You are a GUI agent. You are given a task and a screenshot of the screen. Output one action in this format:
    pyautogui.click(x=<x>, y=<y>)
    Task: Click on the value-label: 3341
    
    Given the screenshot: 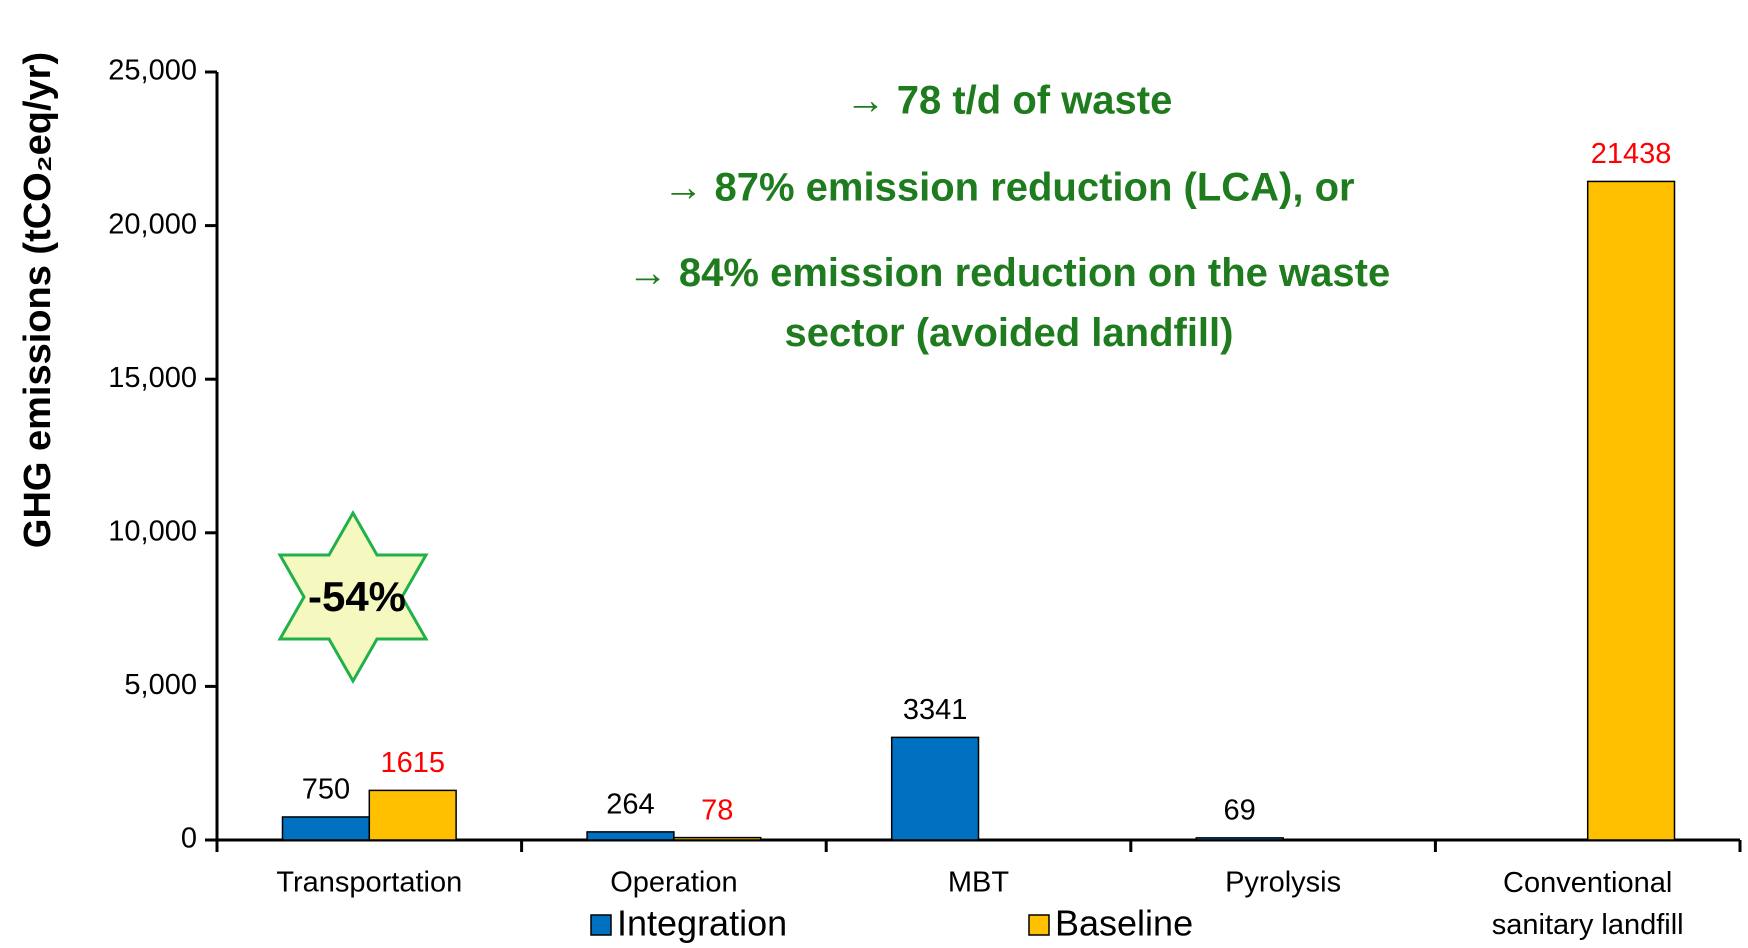 What is the action you would take?
    pyautogui.click(x=935, y=710)
    